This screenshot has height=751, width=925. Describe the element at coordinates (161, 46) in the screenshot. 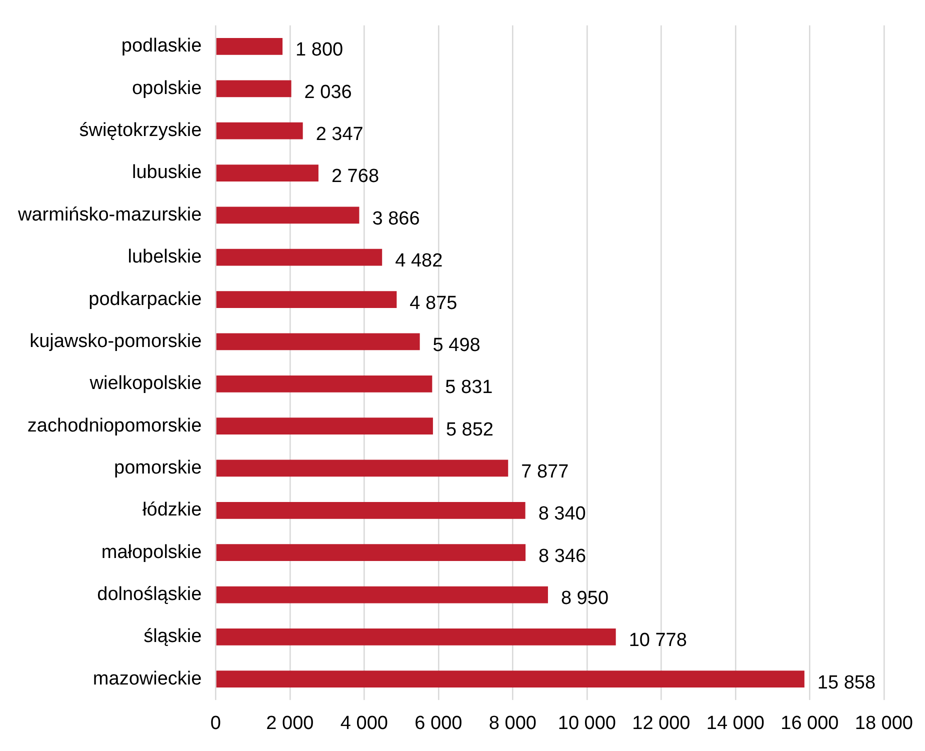

I see `y-tick-label: podlaskie` at that location.